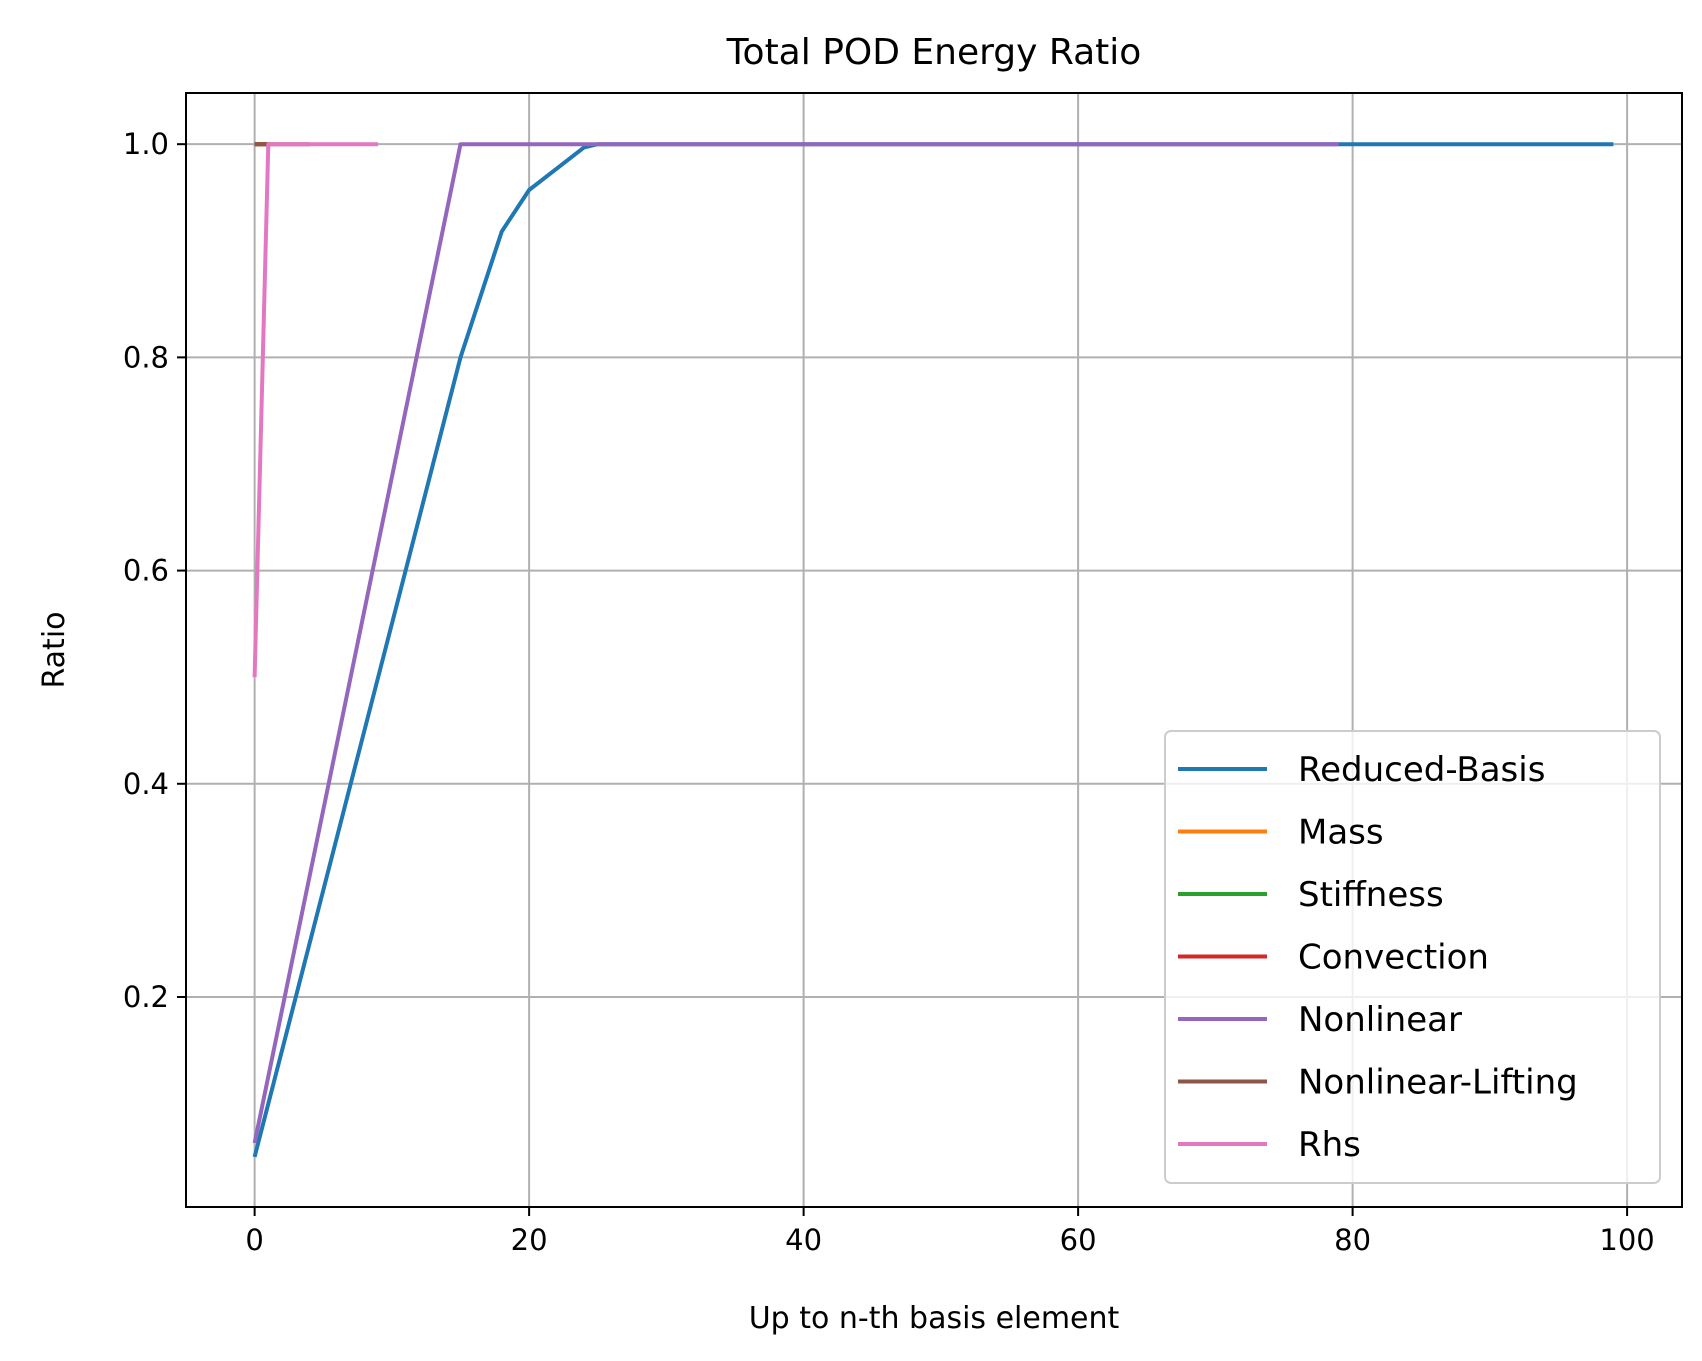 The height and width of the screenshot is (1361, 1702). I want to click on legend-box, so click(1412, 957).